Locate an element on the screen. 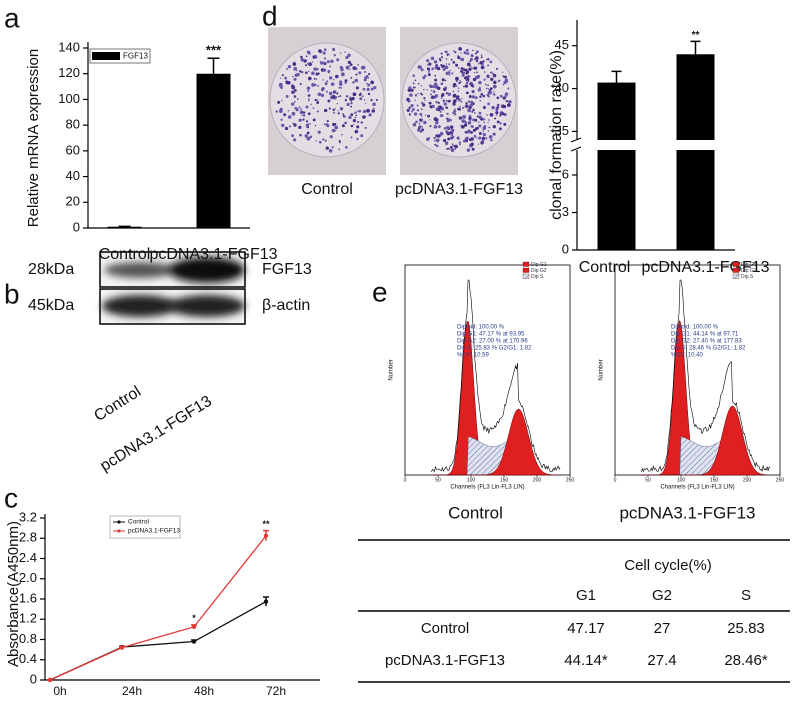 The height and width of the screenshot is (701, 800). y-tick-label: 140 is located at coordinates (69, 46).